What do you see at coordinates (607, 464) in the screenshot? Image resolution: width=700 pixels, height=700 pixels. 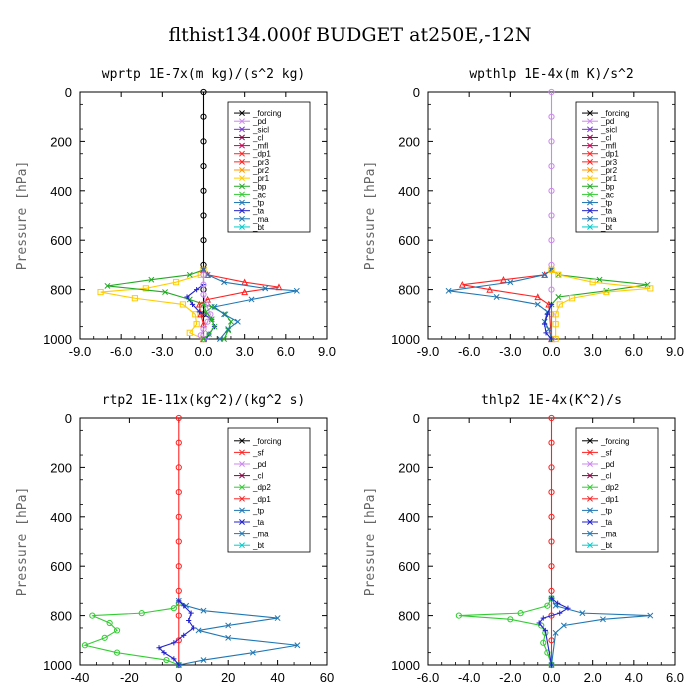 I see `legend-label: _pd` at bounding box center [607, 464].